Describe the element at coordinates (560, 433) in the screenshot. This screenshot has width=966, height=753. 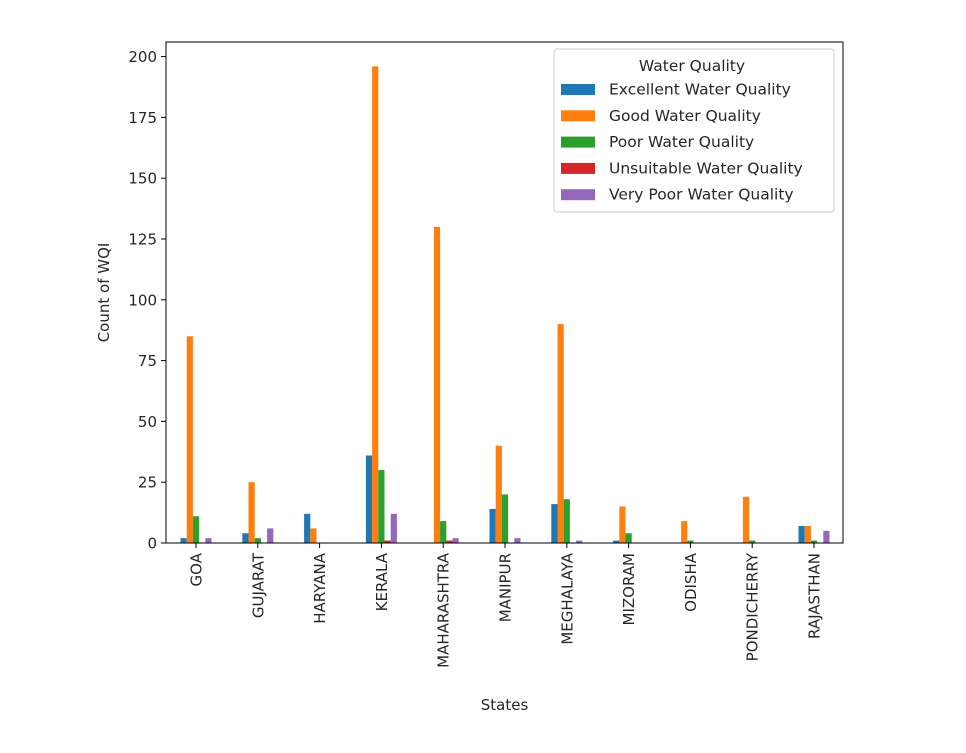
I see `bar-meghalaya-good-water-quality` at that location.